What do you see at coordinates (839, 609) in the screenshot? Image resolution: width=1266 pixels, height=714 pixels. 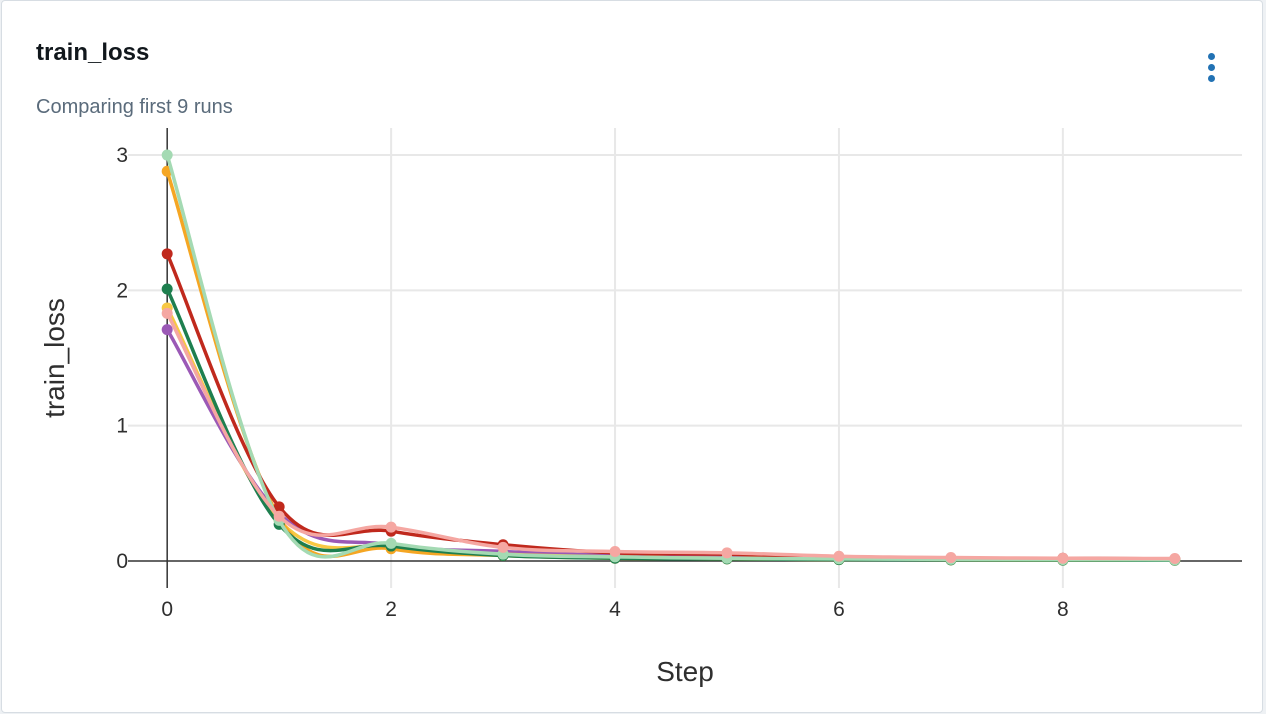 I see `x-tick-label: 6` at bounding box center [839, 609].